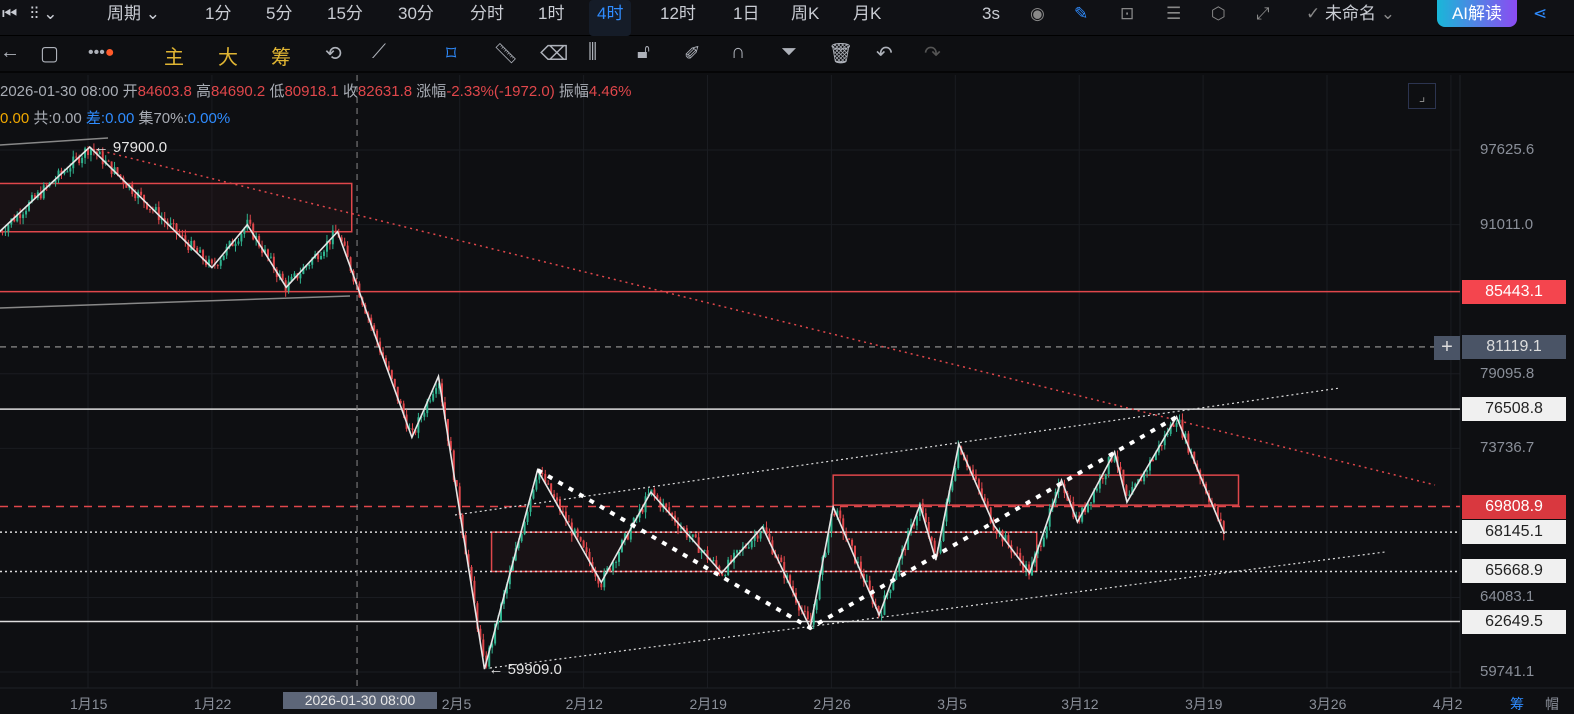 The image size is (1574, 714). Describe the element at coordinates (101, 52) in the screenshot. I see `more-icon: •••●` at that location.